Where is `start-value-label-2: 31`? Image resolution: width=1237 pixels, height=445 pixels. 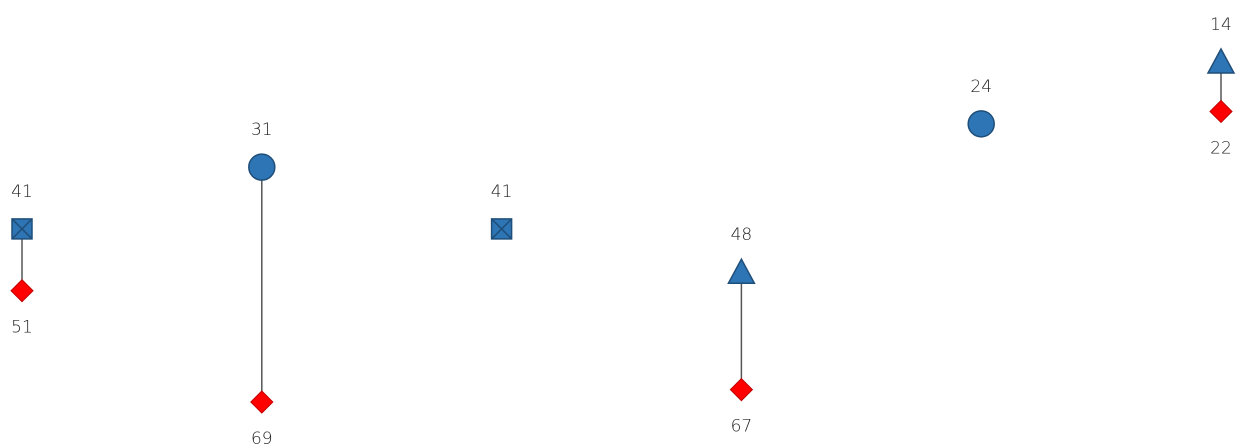
start-value-label-2: 31 is located at coordinates (262, 130).